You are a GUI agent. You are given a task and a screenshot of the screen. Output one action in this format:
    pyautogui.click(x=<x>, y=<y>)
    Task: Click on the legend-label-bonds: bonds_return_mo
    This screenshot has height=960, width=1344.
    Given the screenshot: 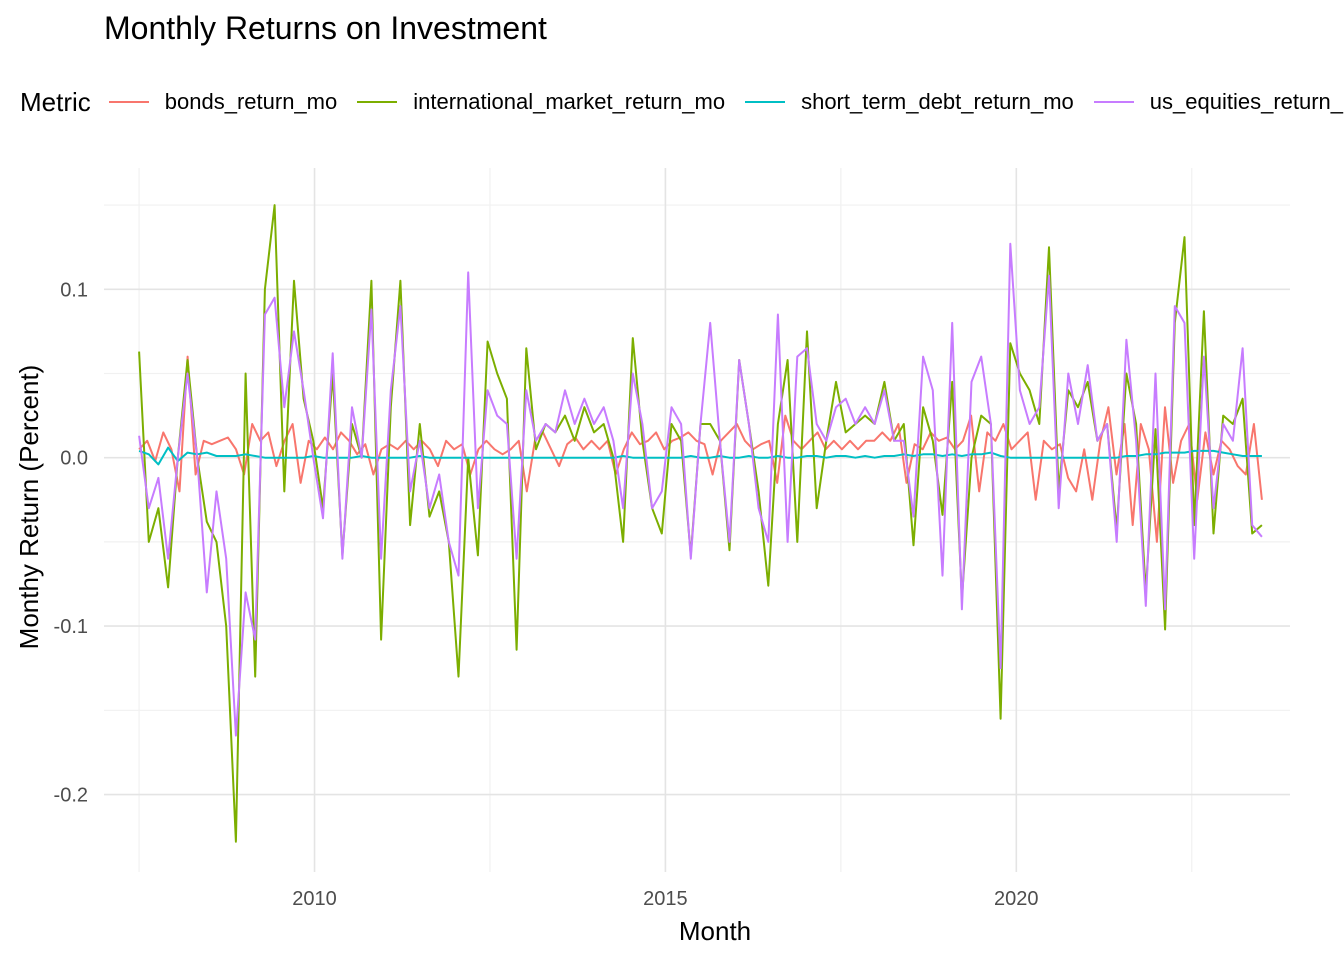 What is the action you would take?
    pyautogui.click(x=251, y=101)
    